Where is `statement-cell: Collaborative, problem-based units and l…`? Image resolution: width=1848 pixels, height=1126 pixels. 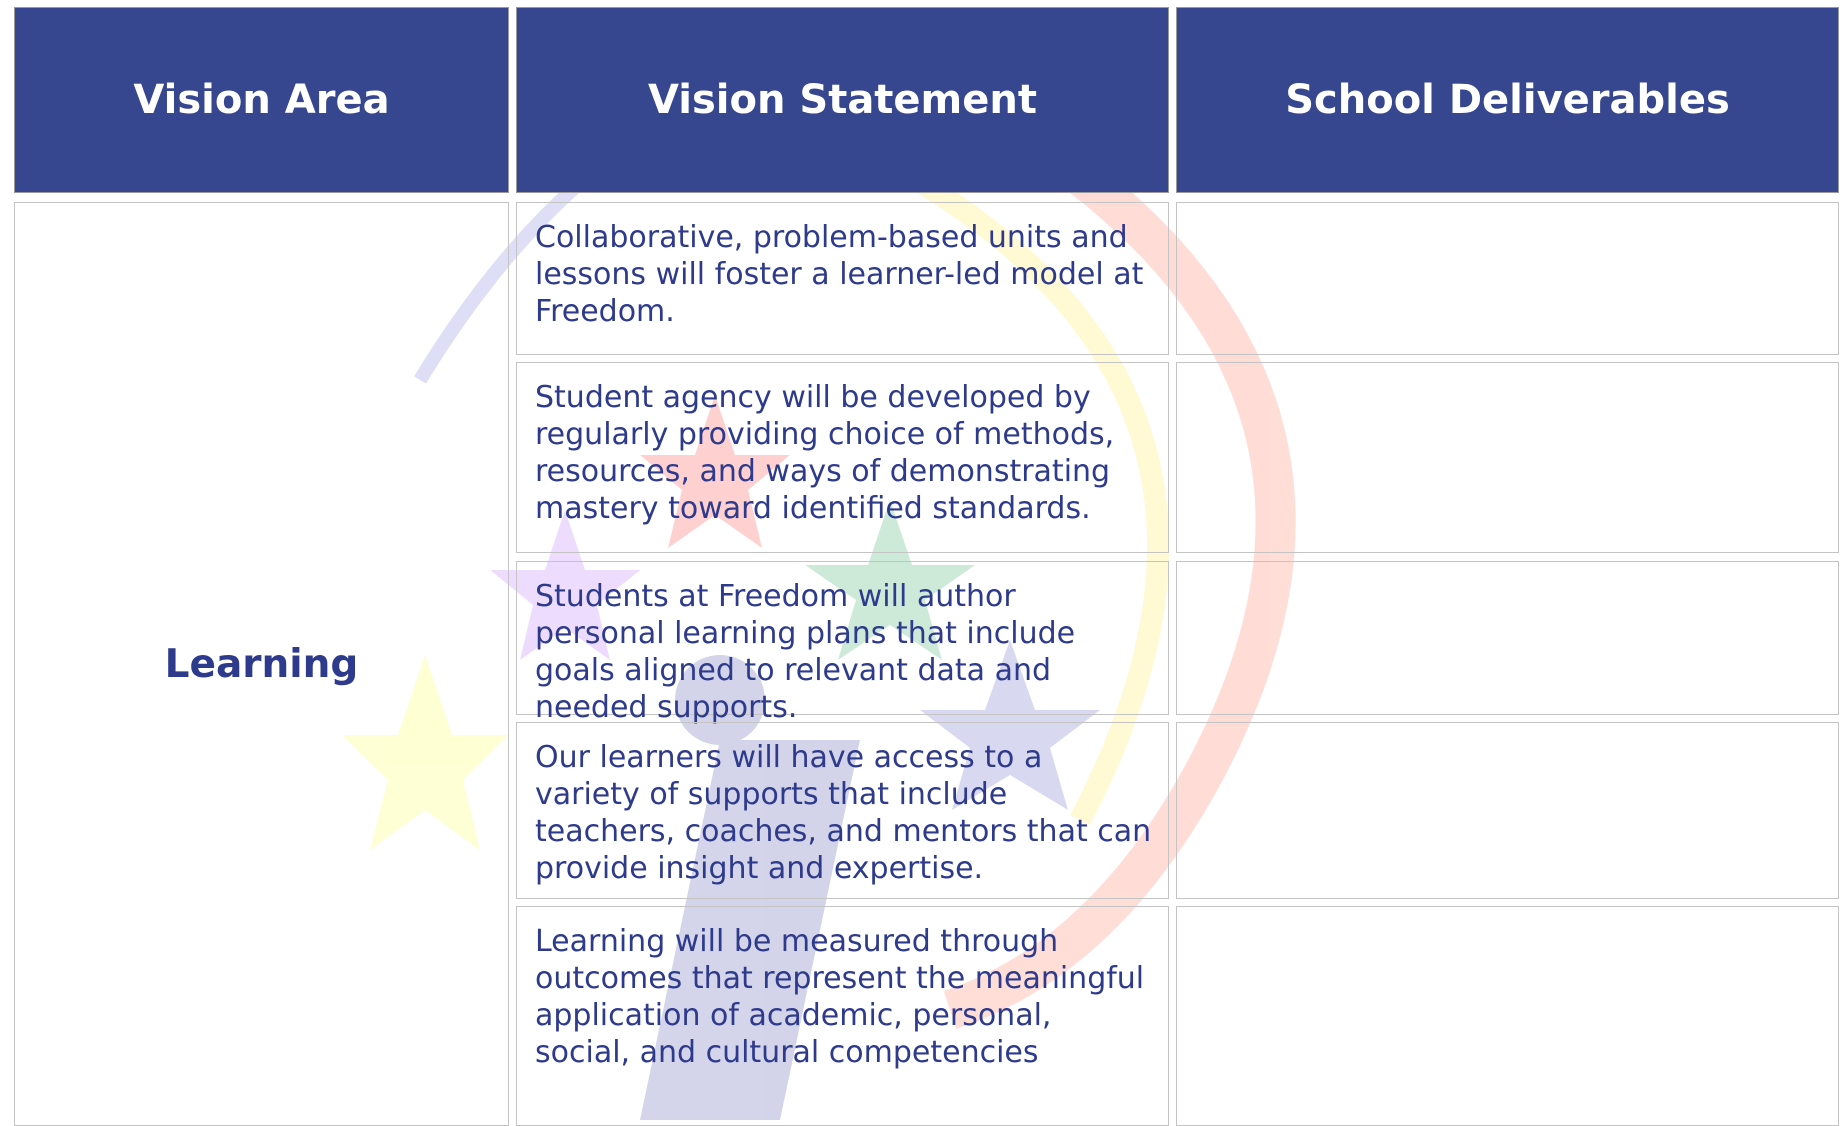
statement-cell: Collaborative, problem-based units and l… is located at coordinates (842, 278).